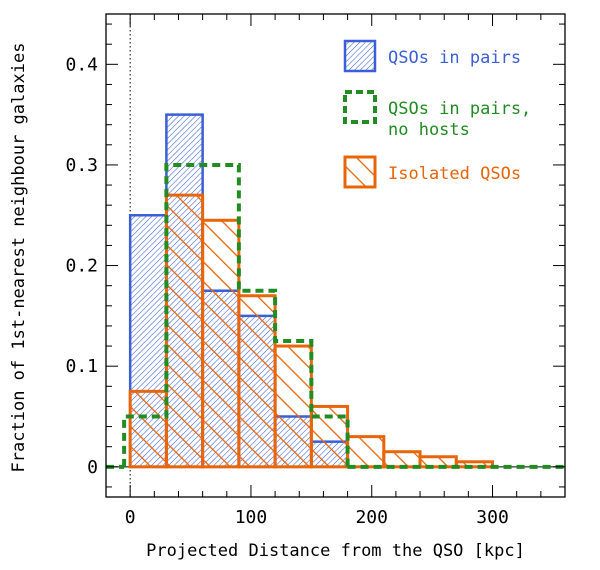 The image size is (600, 570). I want to click on y-tick-label: 0, so click(92, 467).